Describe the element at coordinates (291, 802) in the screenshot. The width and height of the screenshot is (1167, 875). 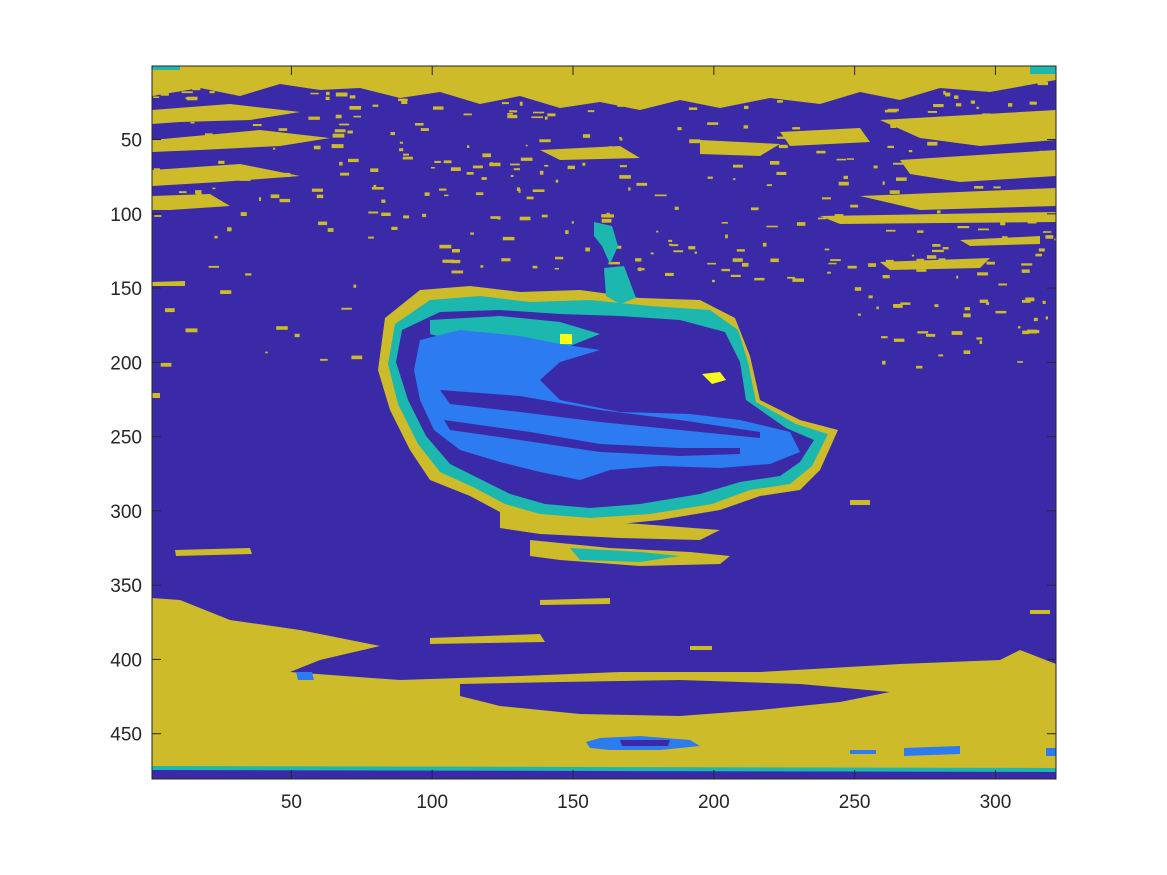
I see `x-tick-label: 50` at that location.